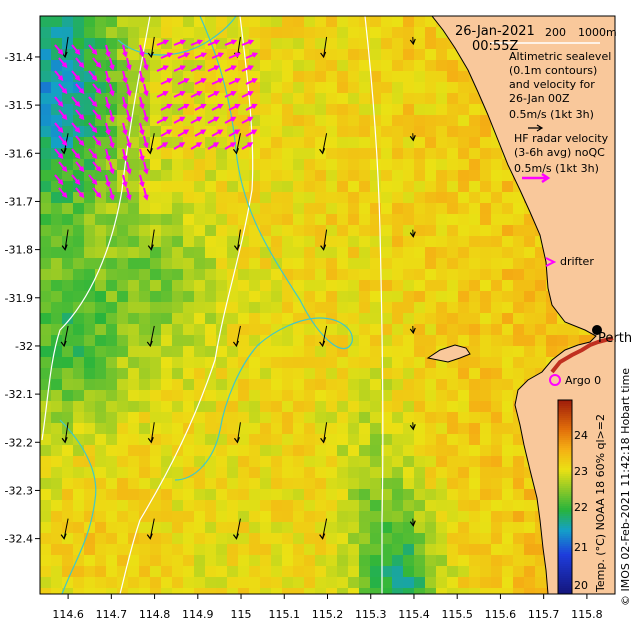 This screenshot has height=630, width=640. What do you see at coordinates (551, 114) in the screenshot?
I see `altimetry-line-5: 0.5m/s (1kt 3h)` at bounding box center [551, 114].